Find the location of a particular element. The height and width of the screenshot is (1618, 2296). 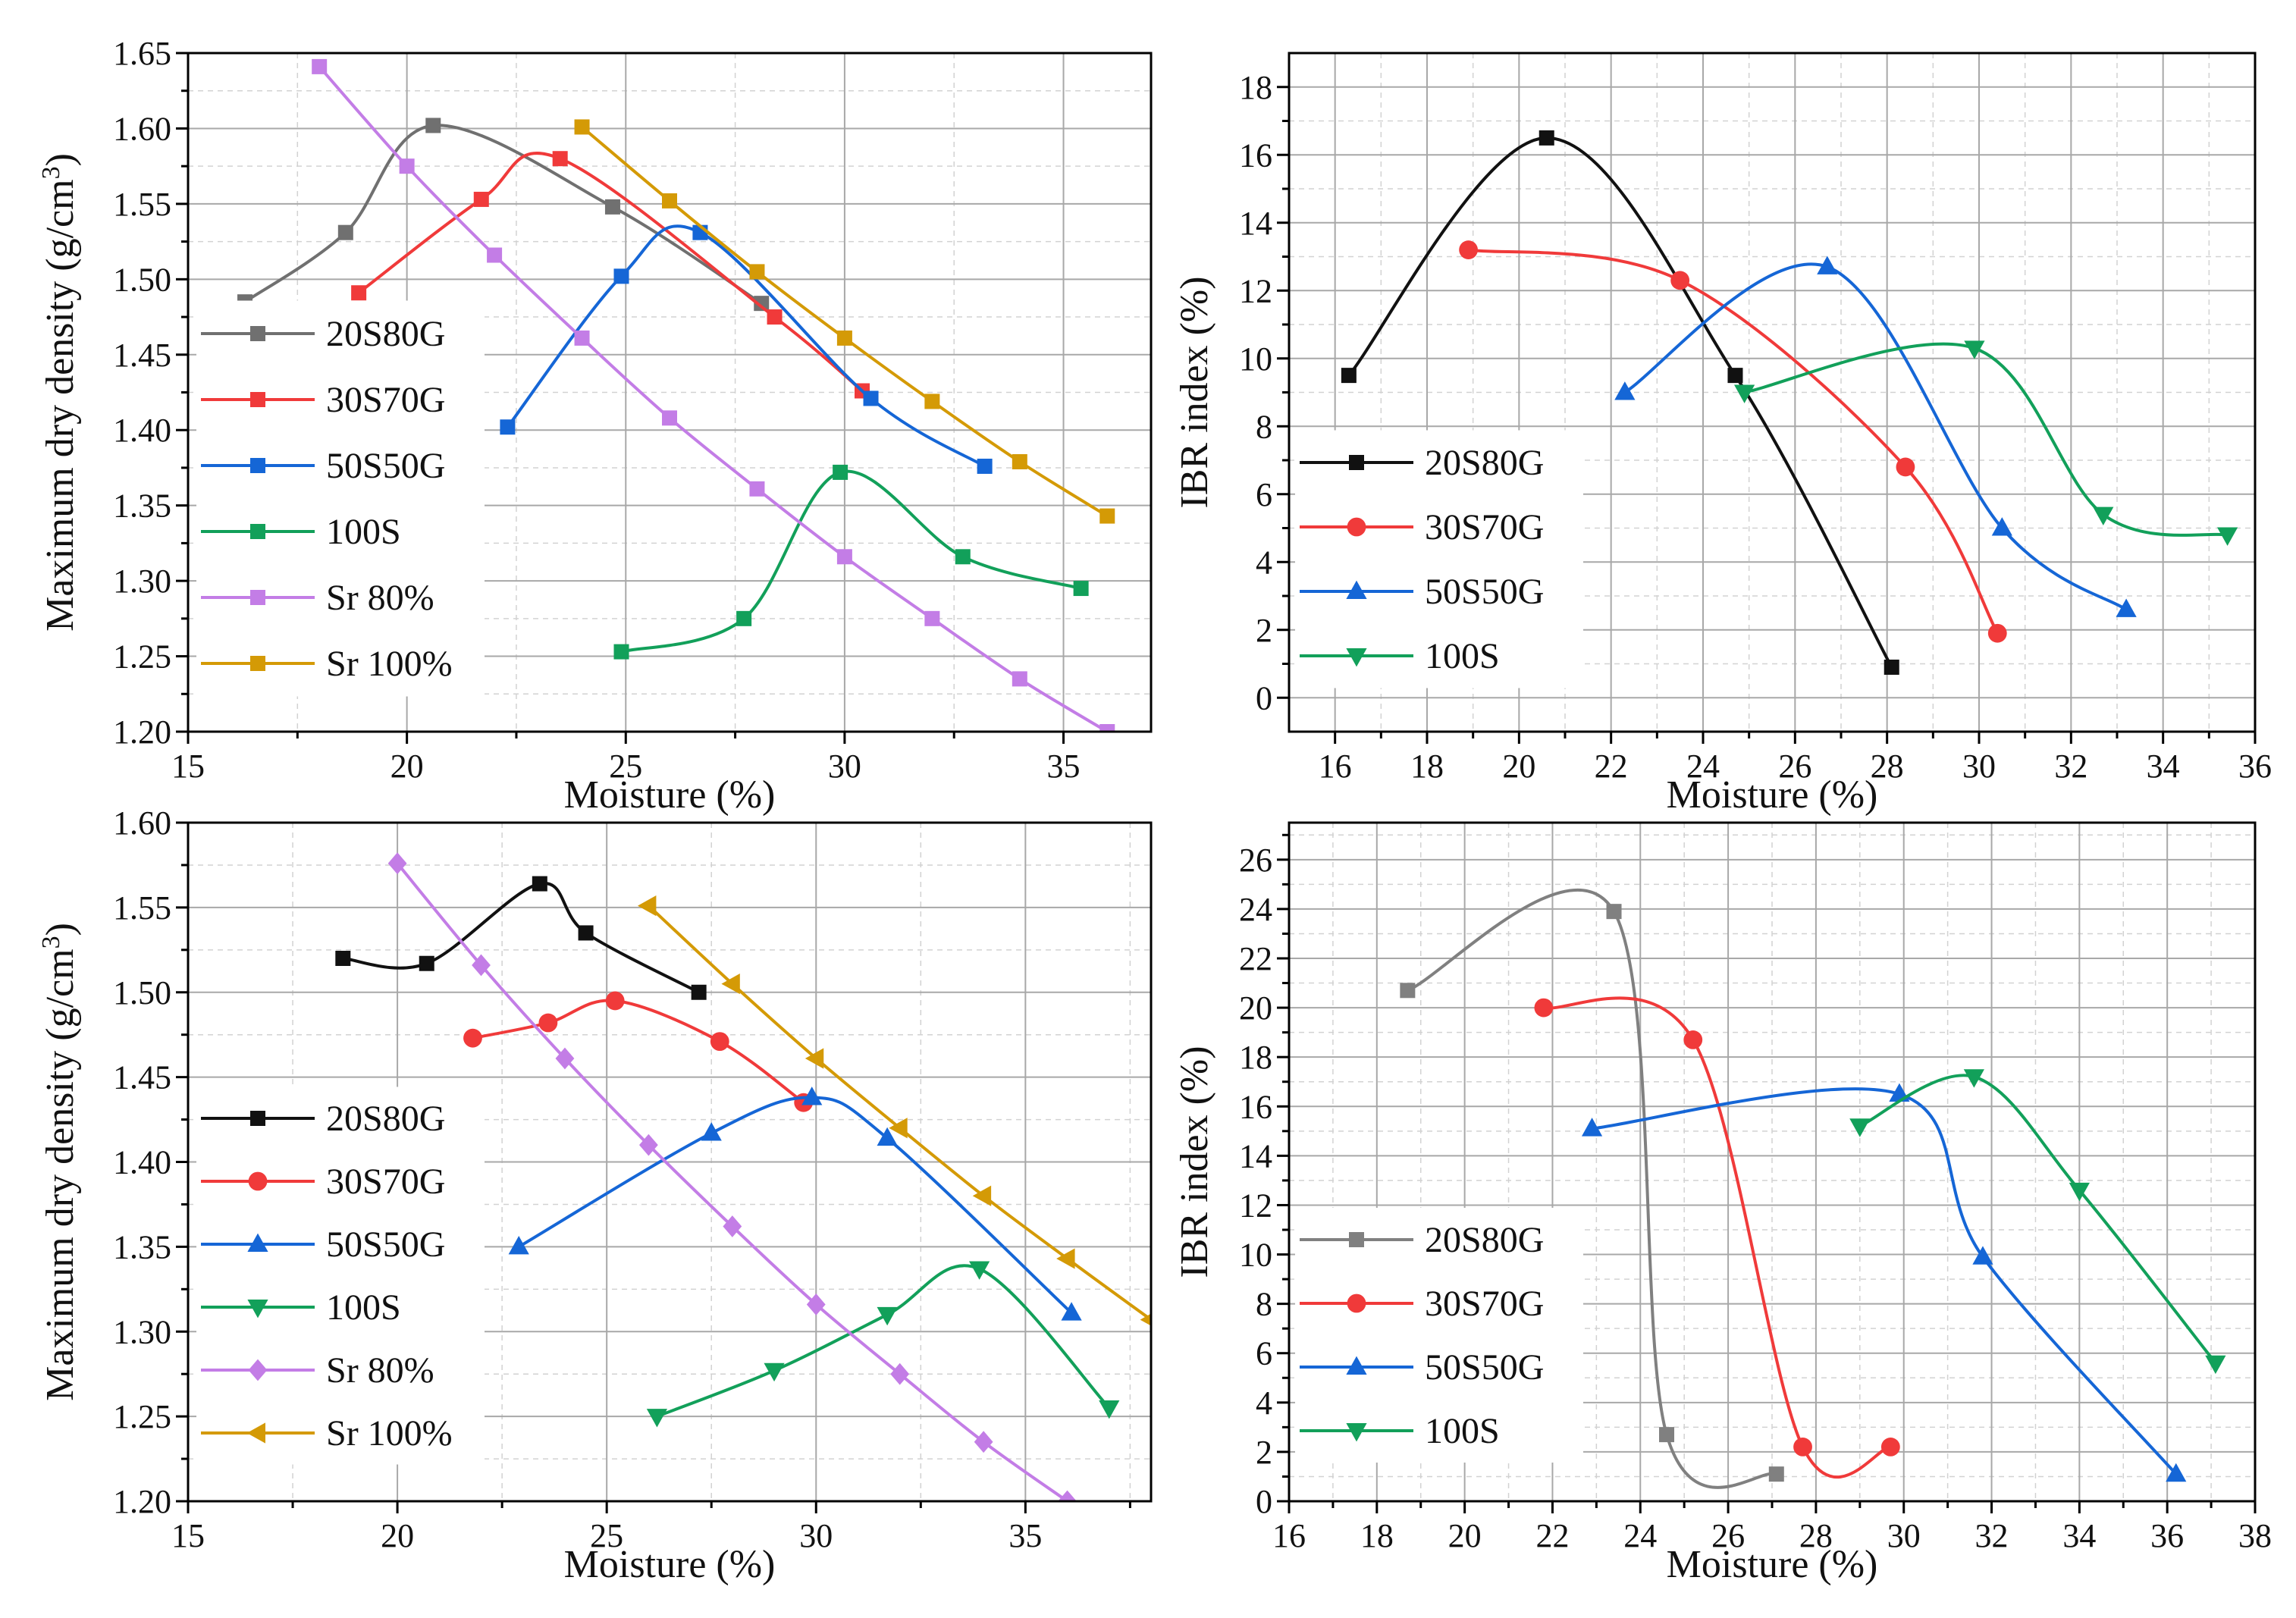

y-tick-label: 6 is located at coordinates (1264, 1353).